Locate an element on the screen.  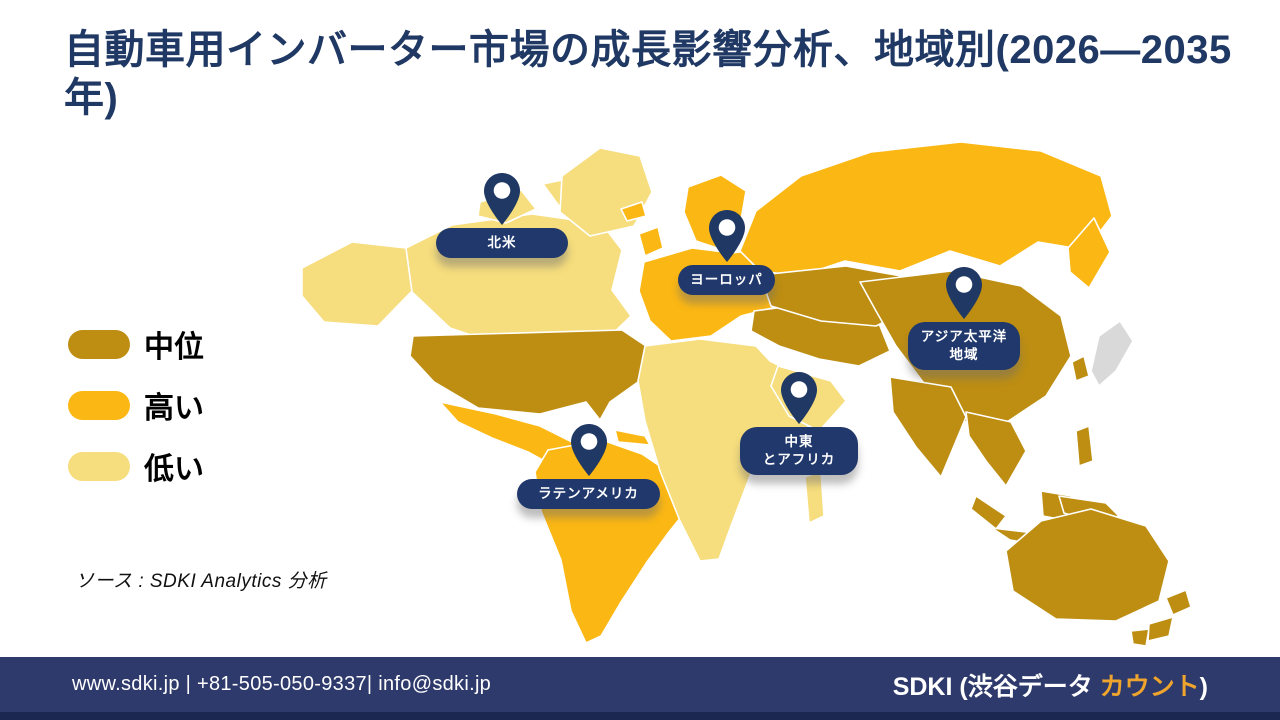
region-new-zealand-south is located at coordinates (1160, 629).